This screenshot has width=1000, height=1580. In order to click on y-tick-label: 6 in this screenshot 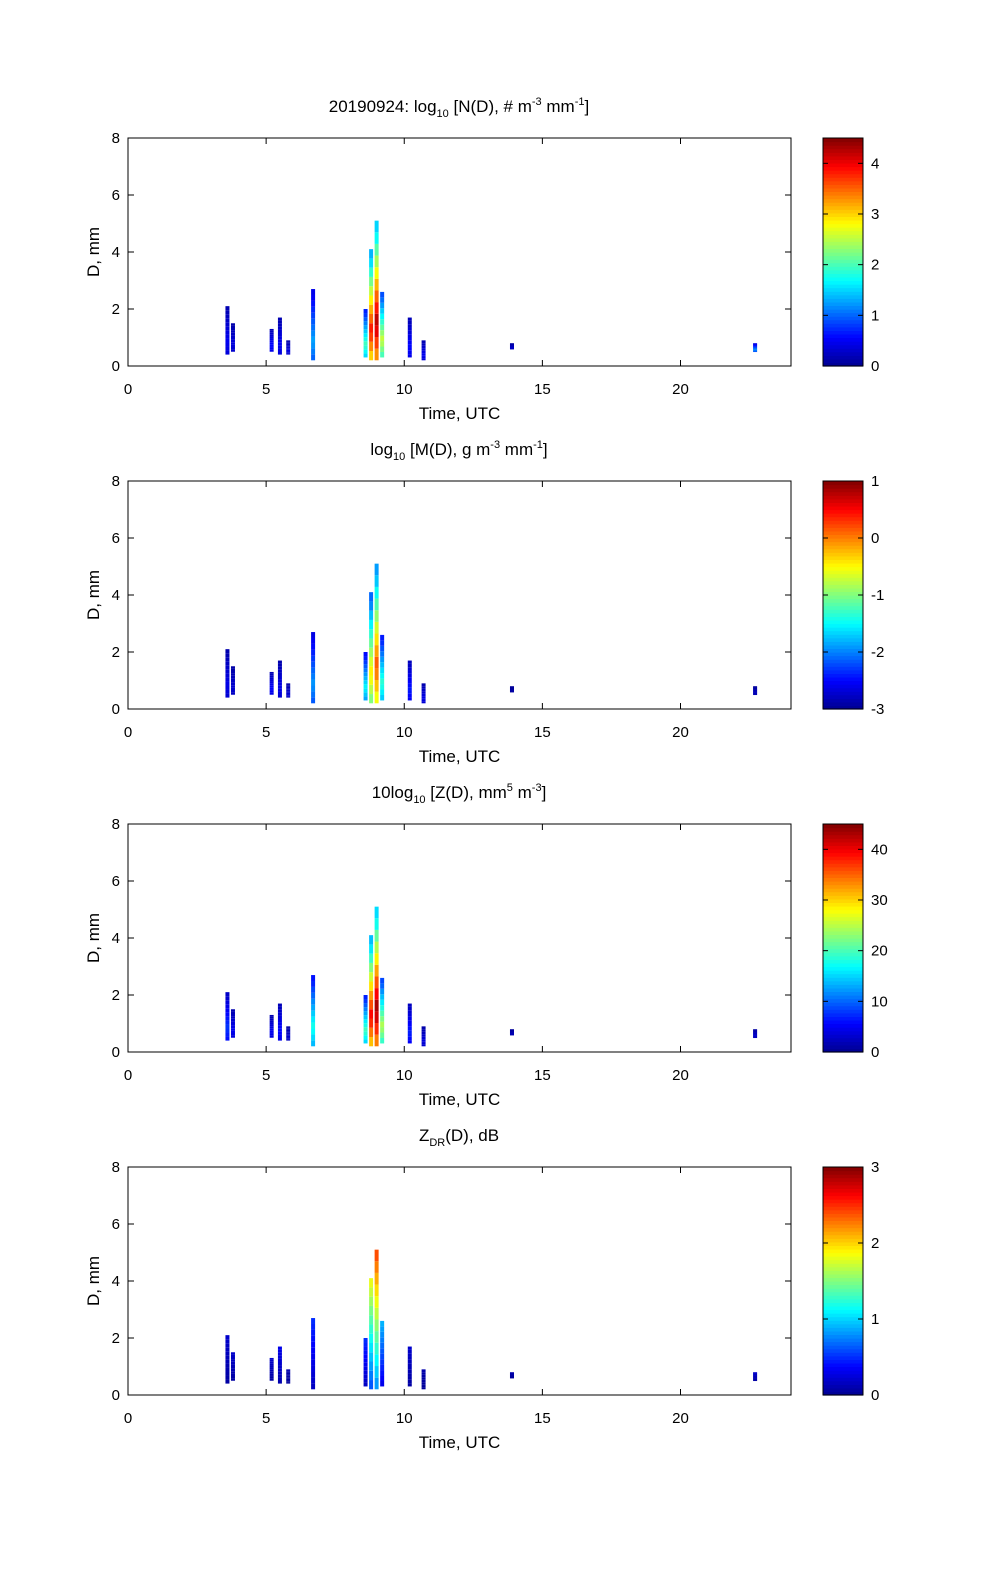, I will do `click(116, 195)`.